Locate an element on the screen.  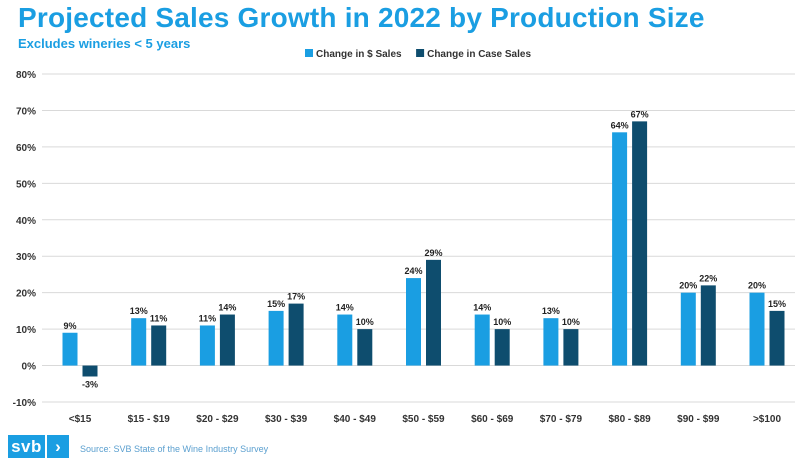
y-tick-label: 50% is located at coordinates (26, 184).